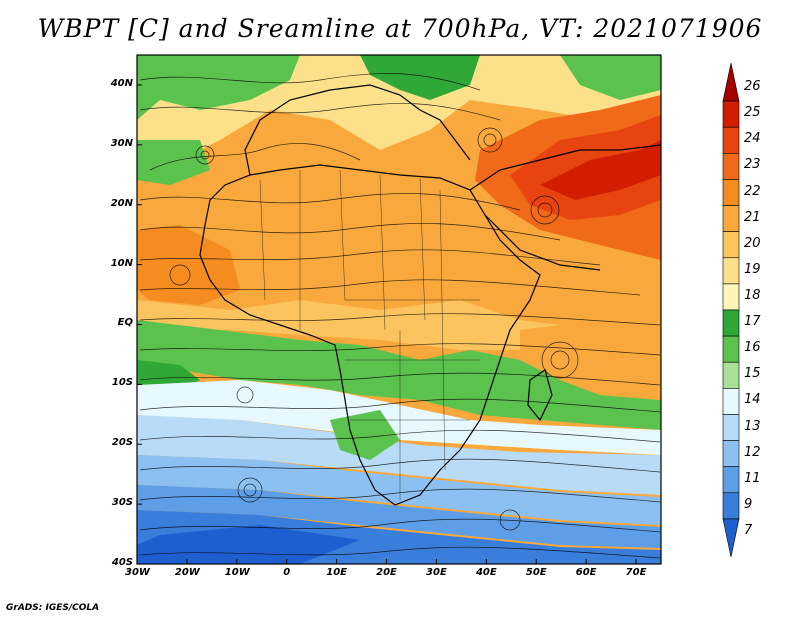  Describe the element at coordinates (752, 113) in the screenshot. I see `colorbar-label: 25` at that location.